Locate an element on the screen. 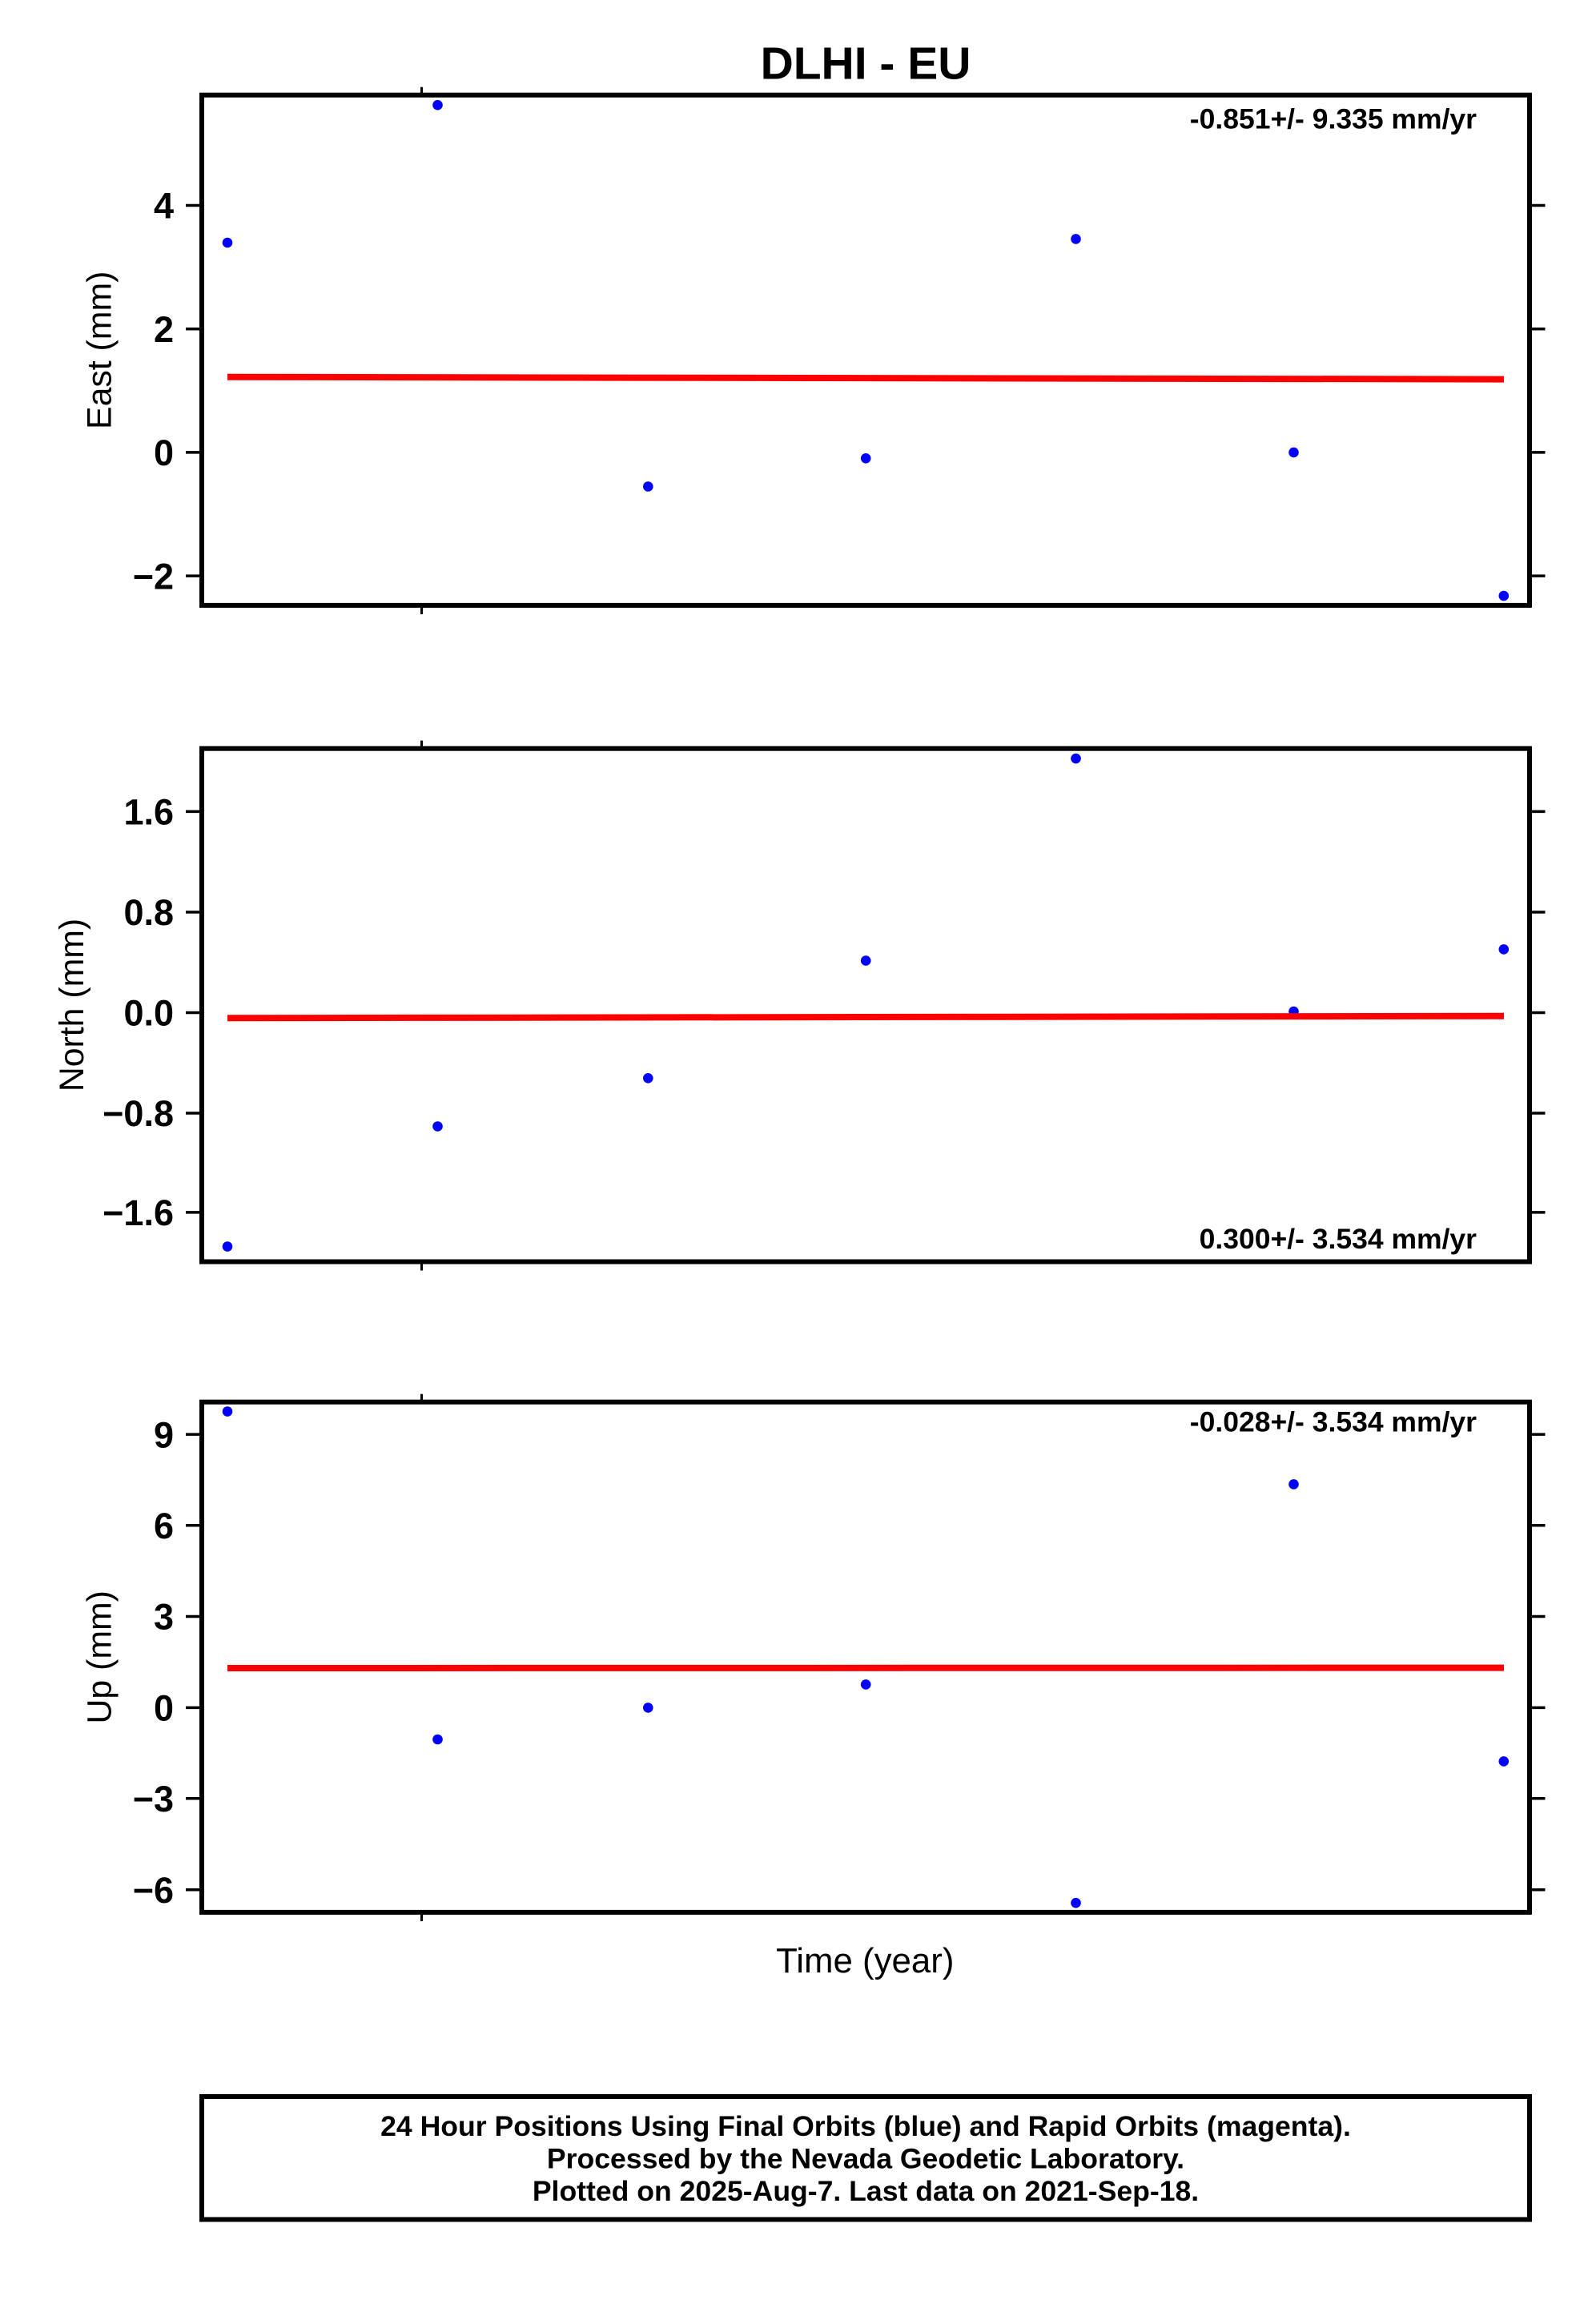 This screenshot has width=1592, height=2324. svg-text: DLHI - EU is located at coordinates (866, 64).